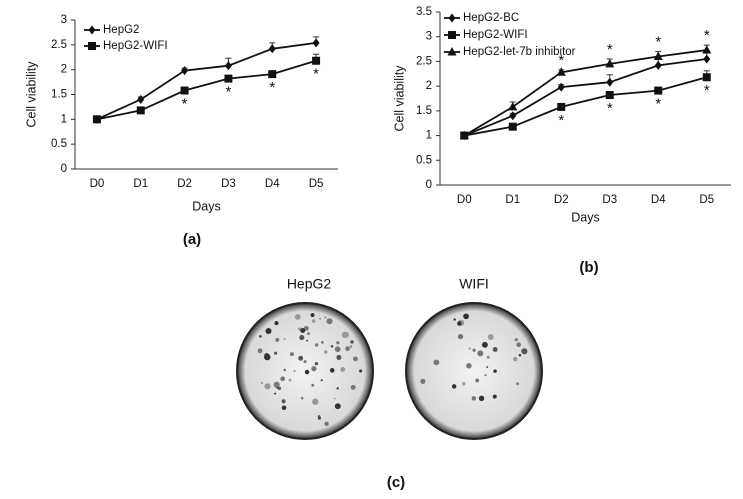 This screenshot has width=743, height=499. What do you see at coordinates (31, 94) in the screenshot?
I see `y-axis-title: Cell viability` at bounding box center [31, 94].